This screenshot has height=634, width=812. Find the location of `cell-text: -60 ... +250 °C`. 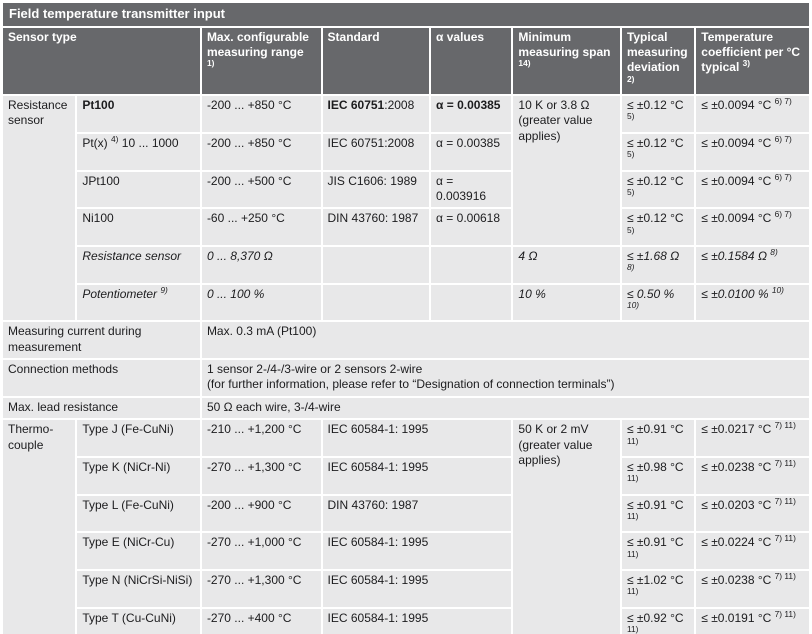

cell-text: -60 ... +250 °C is located at coordinates (245, 218).